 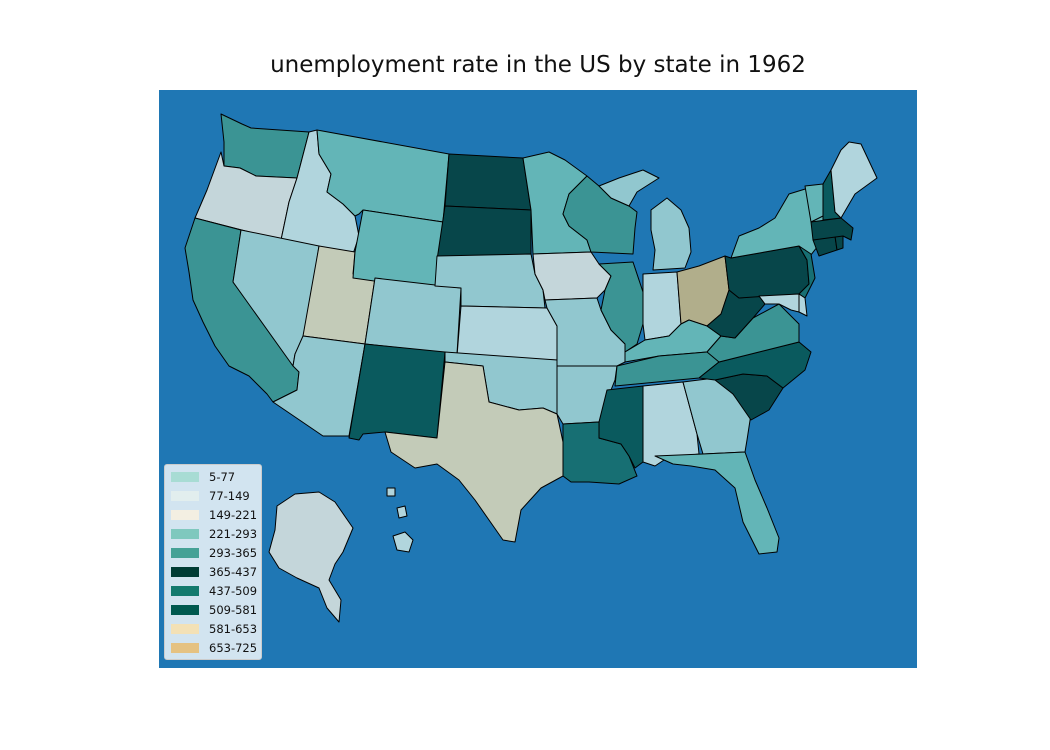 I want to click on legend-label: 221-293, so click(x=233, y=534).